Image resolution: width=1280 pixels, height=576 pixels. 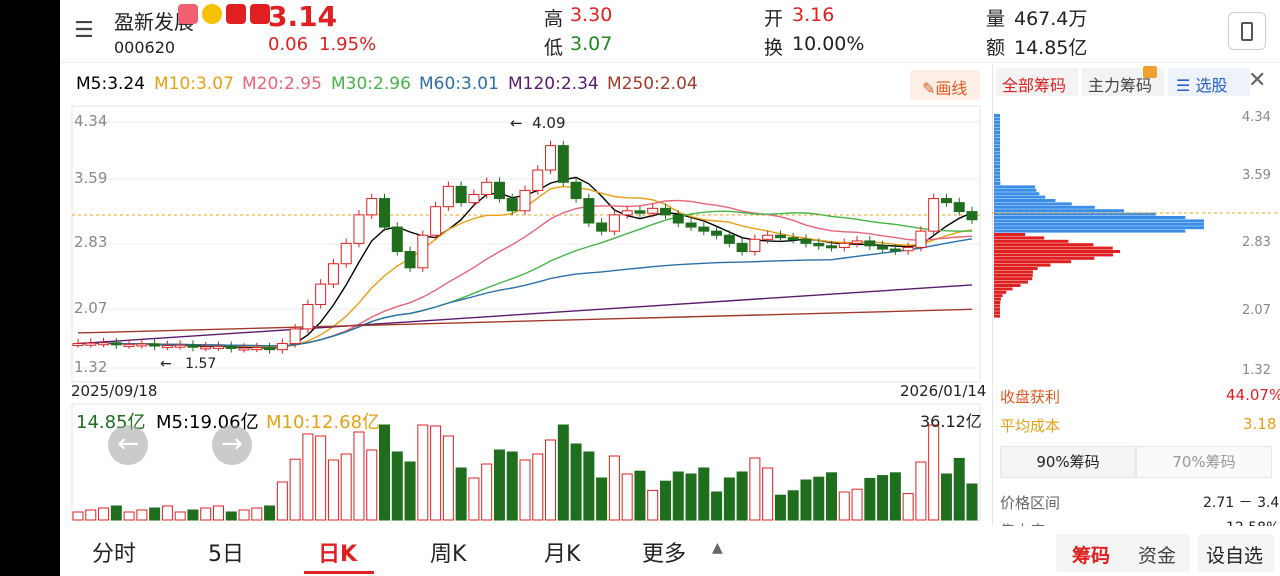 I want to click on chip-tick-4: 1.32, so click(x=1256, y=370).